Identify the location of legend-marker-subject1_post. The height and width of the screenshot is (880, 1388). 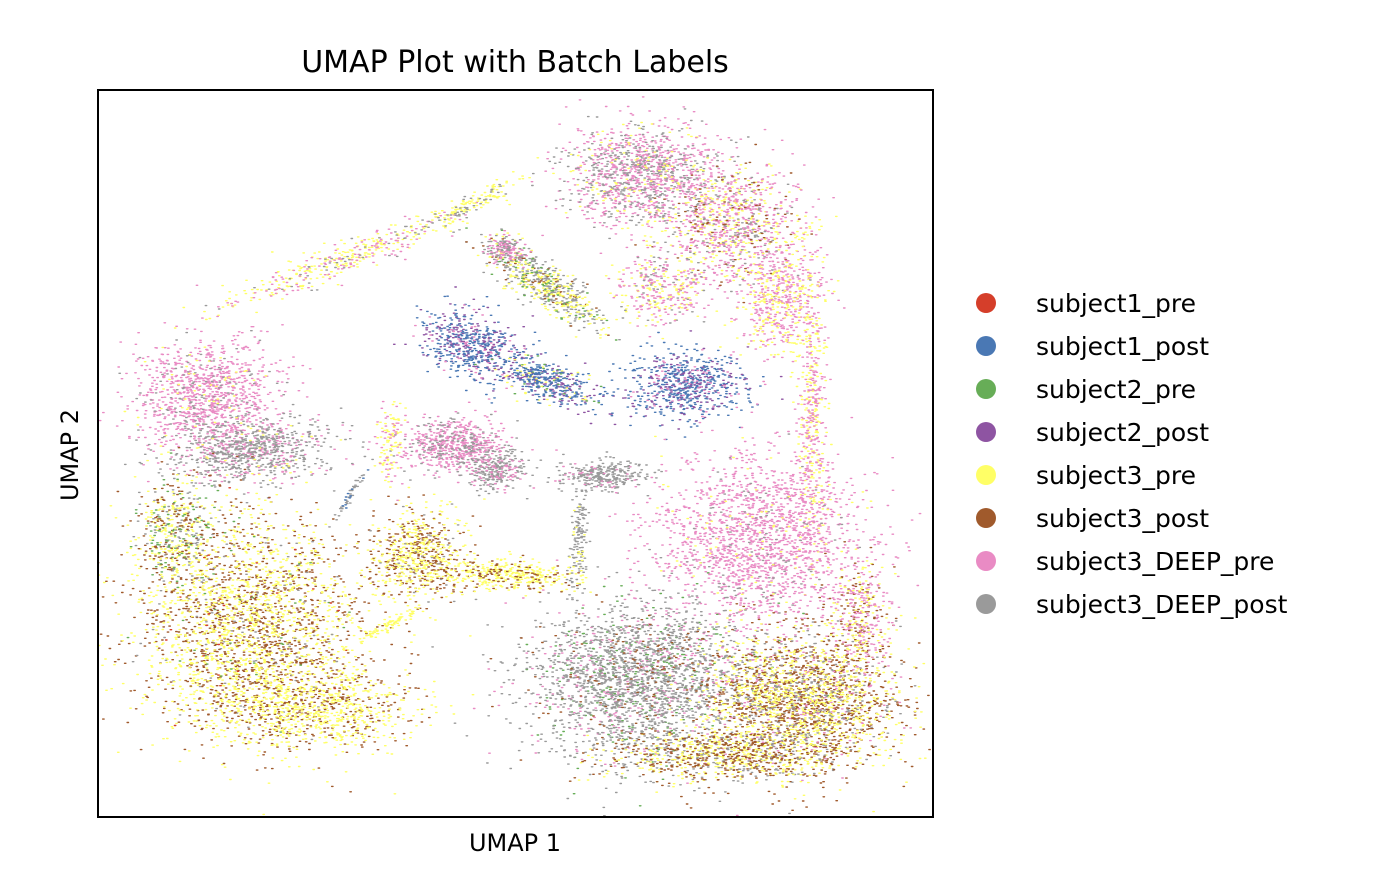
(986, 346).